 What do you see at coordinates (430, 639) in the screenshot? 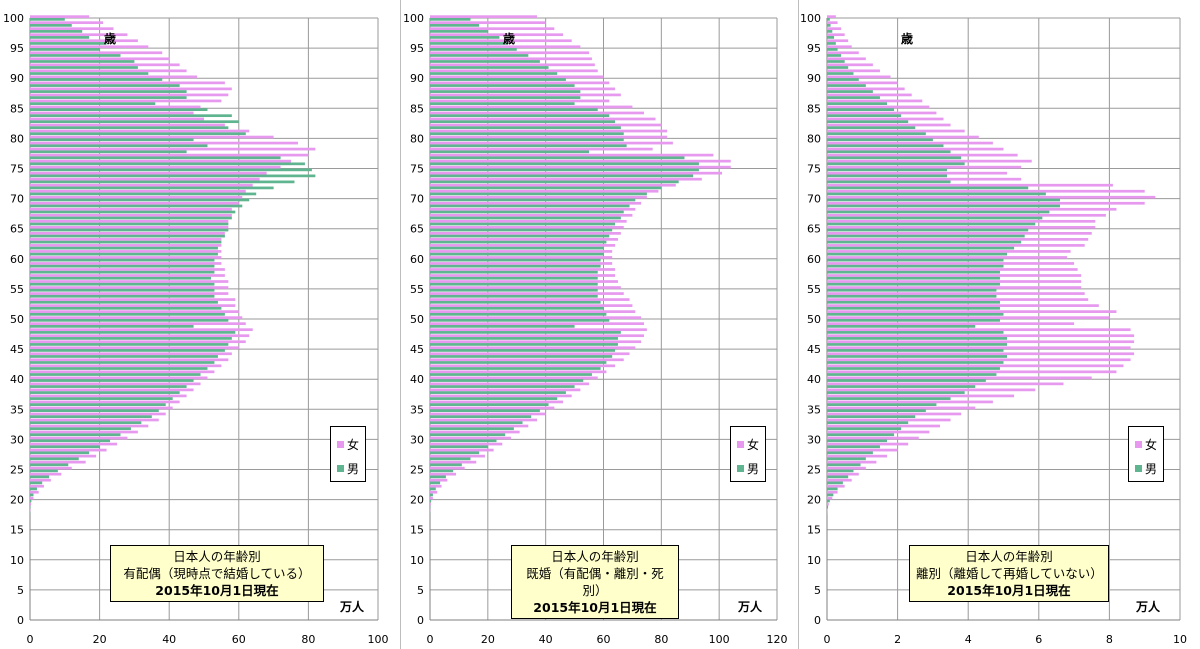
I see `x-tick-label: 0` at bounding box center [430, 639].